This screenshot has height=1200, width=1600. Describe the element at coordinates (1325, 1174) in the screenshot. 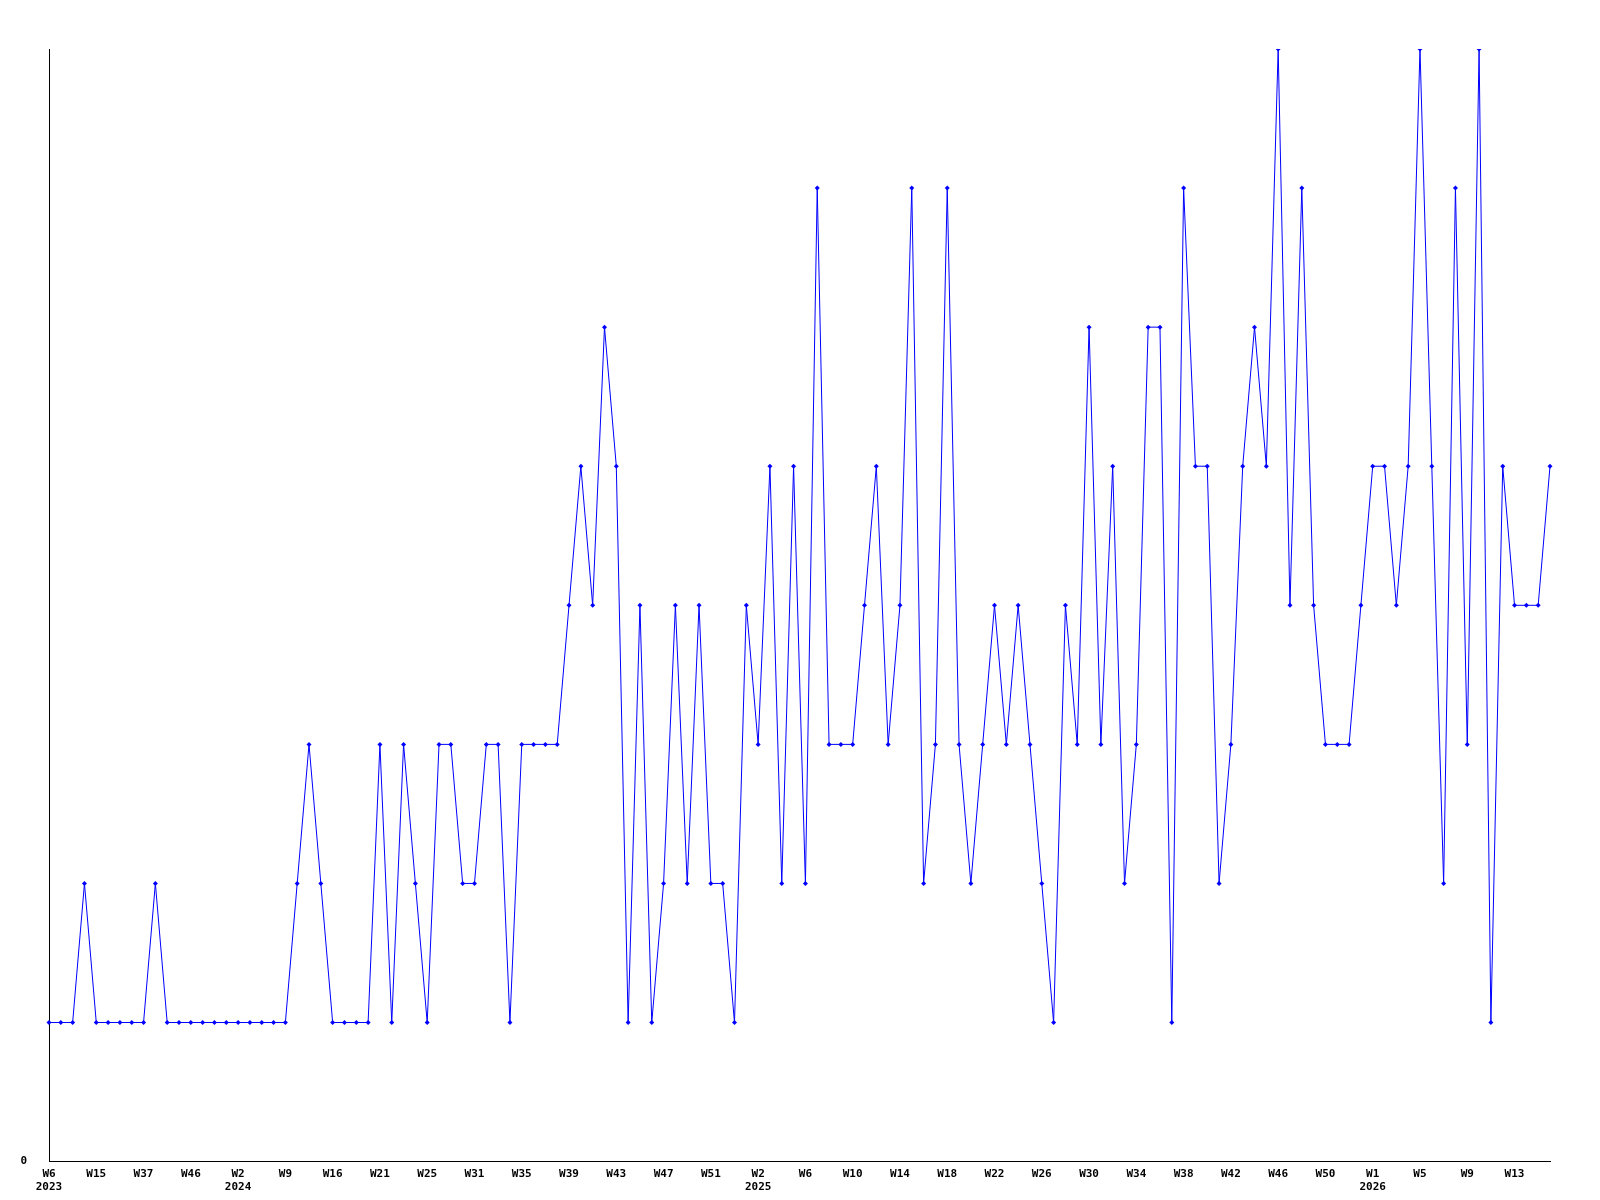

I see `x-tick-label: W50` at that location.